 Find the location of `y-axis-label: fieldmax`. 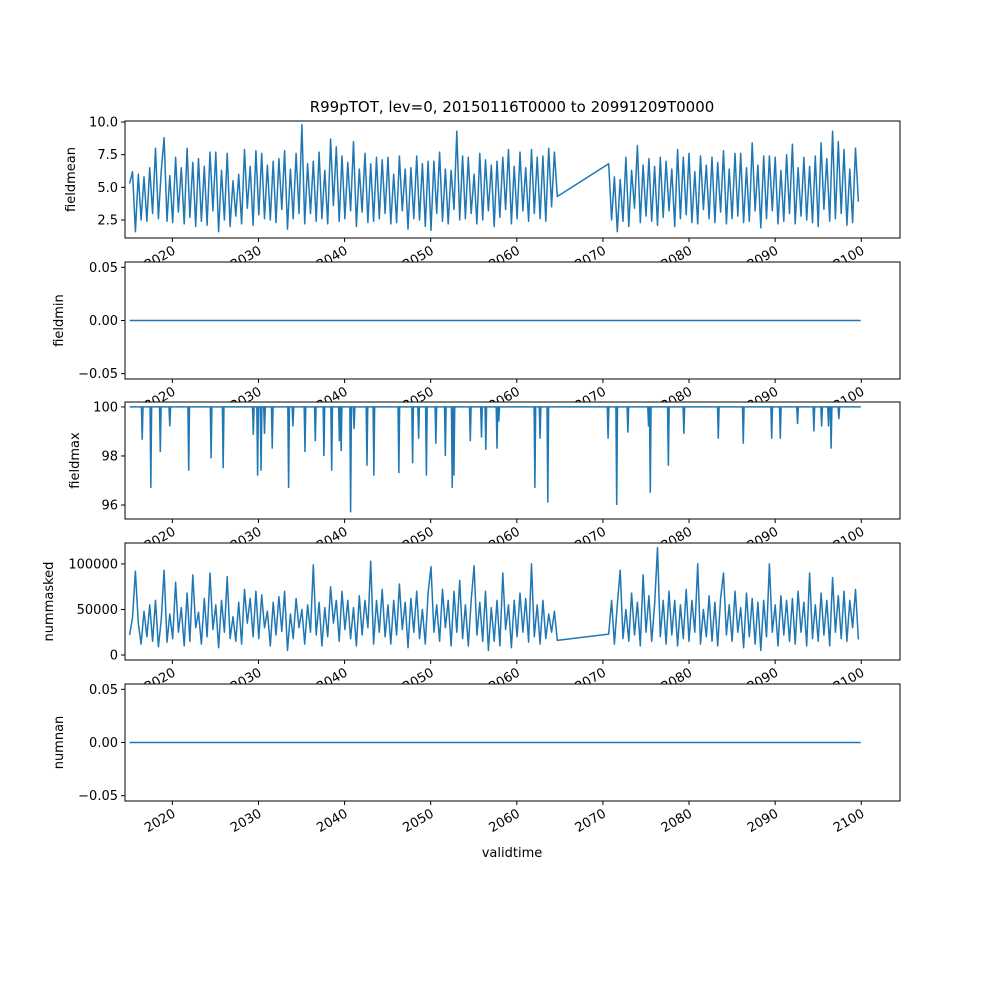

y-axis-label: fieldmax is located at coordinates (75, 460).